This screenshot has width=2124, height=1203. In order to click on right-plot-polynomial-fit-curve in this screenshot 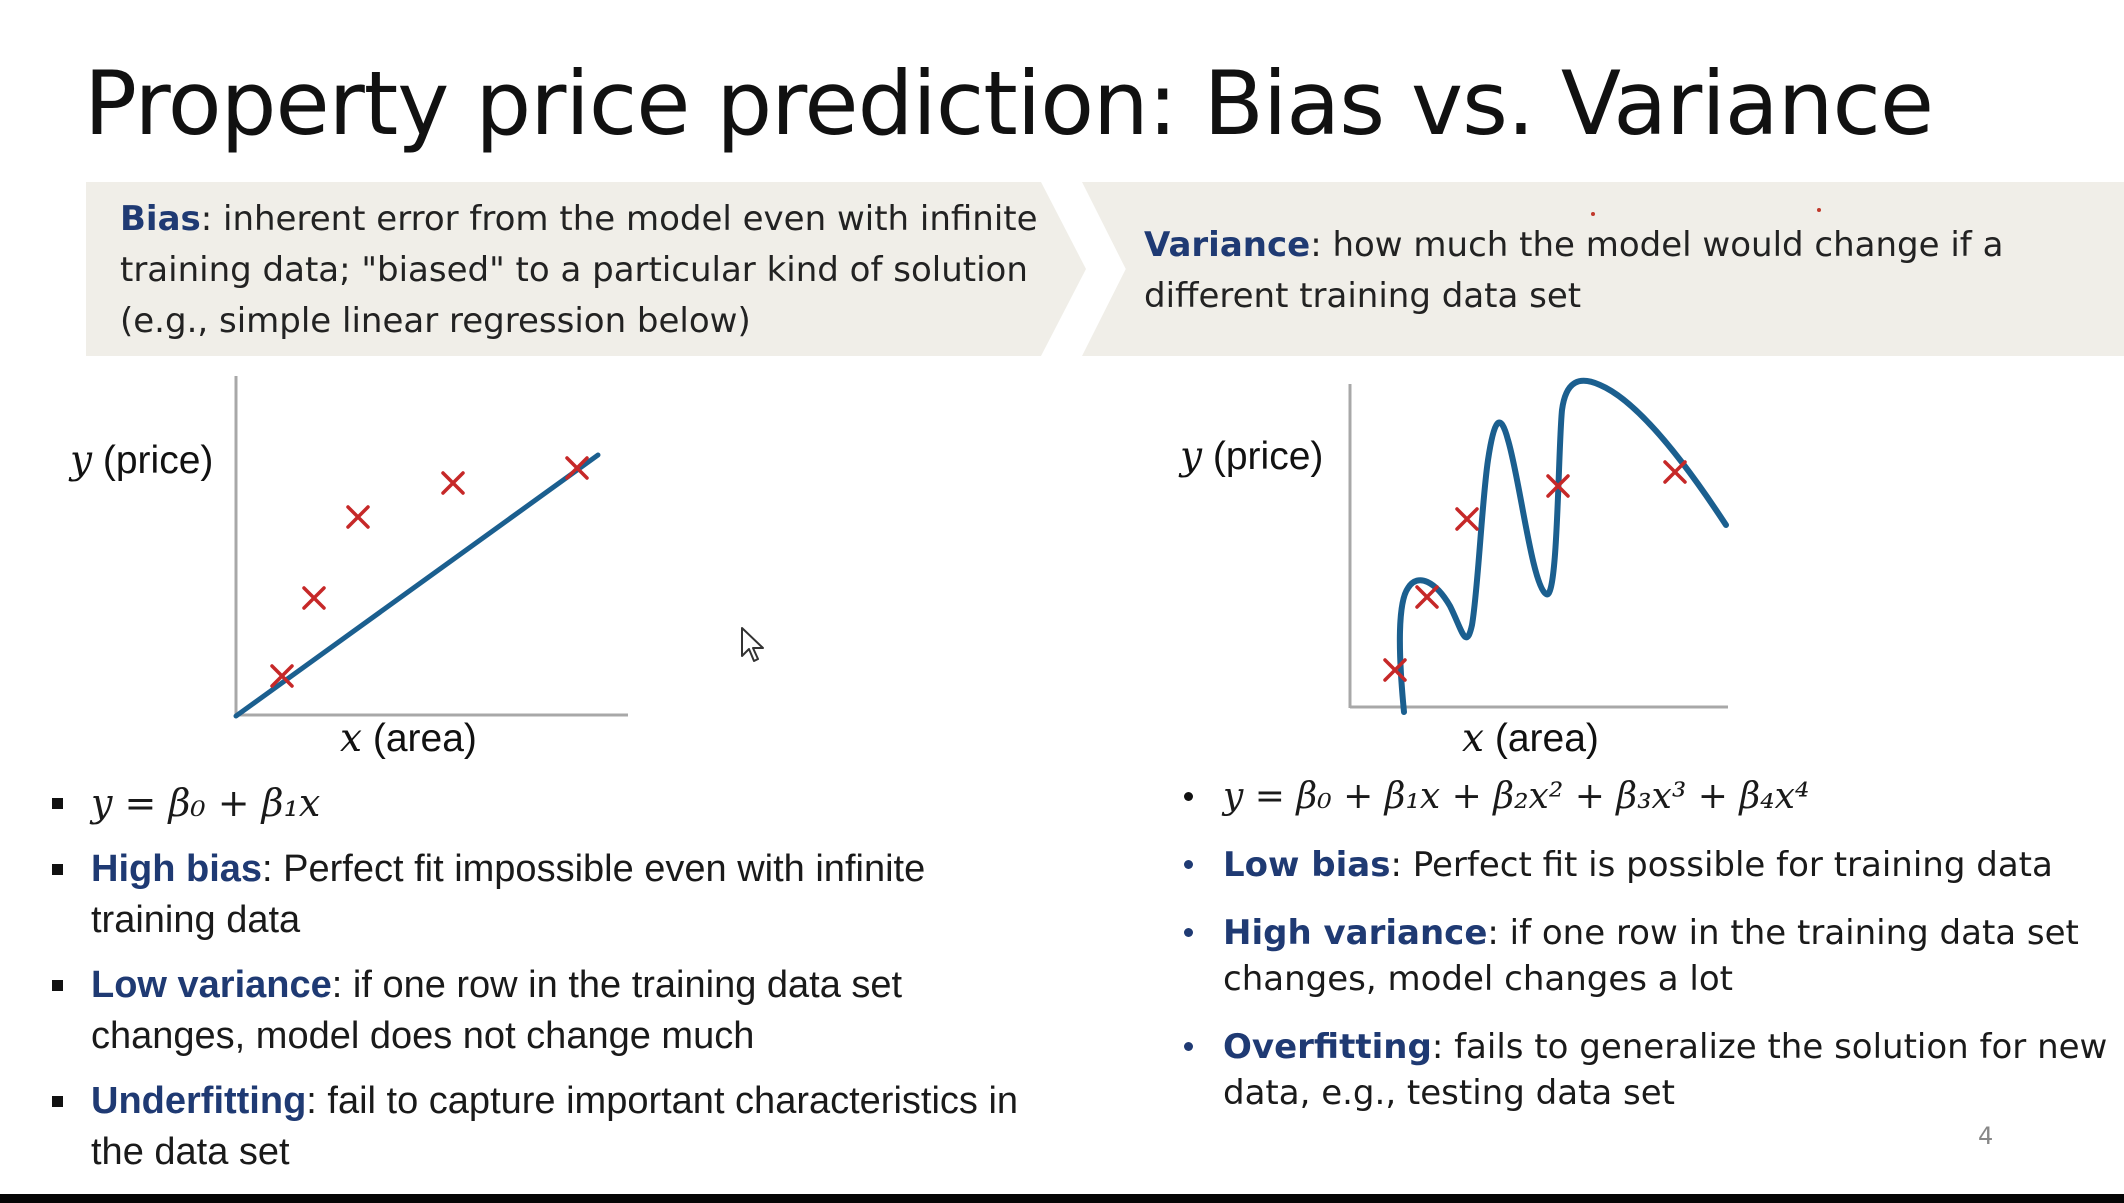, I will do `click(1562, 546)`.